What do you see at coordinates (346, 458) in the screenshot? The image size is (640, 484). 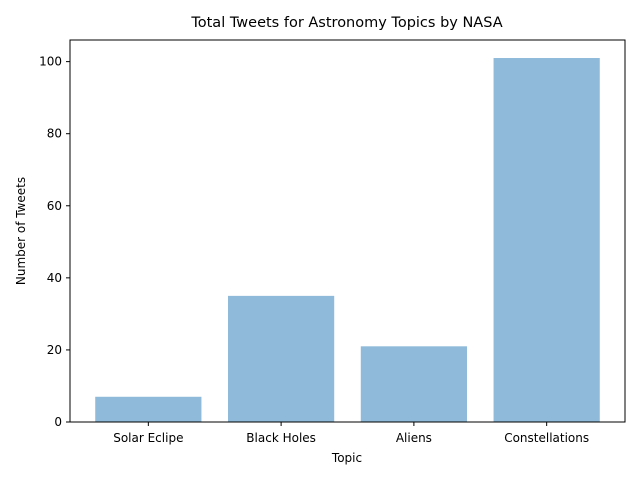 I see `x-axis-label: Topic` at bounding box center [346, 458].